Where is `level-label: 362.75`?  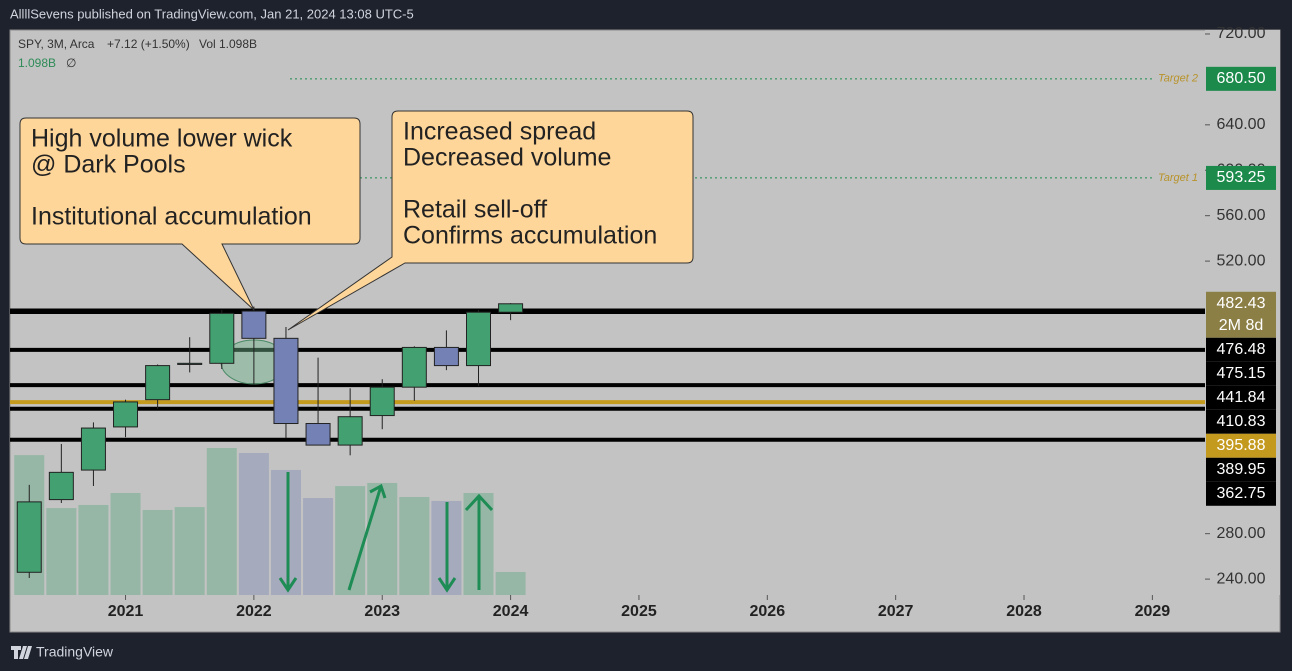
level-label: 362.75 is located at coordinates (1241, 493).